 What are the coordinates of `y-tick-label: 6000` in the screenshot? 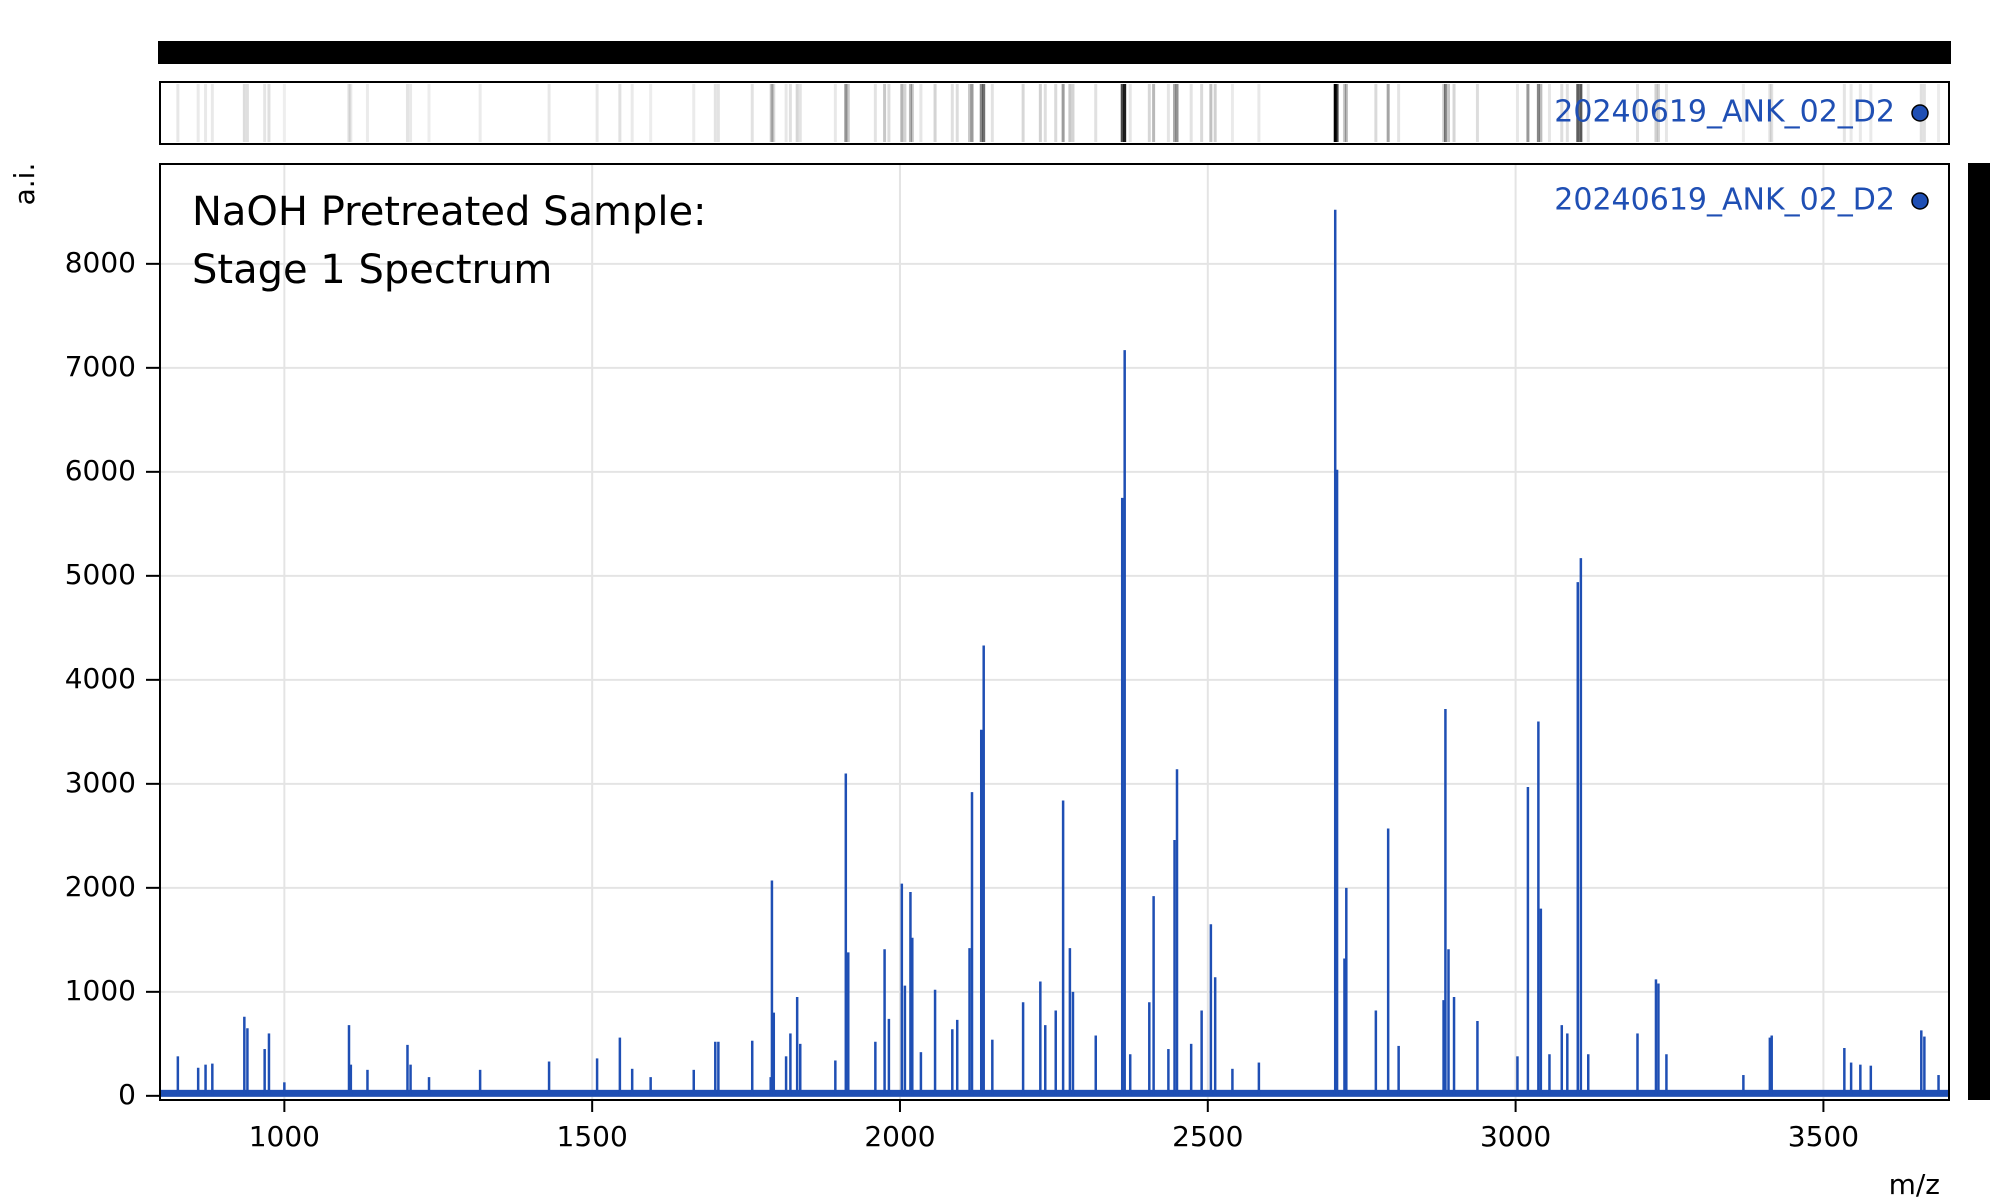 It's located at (100, 470).